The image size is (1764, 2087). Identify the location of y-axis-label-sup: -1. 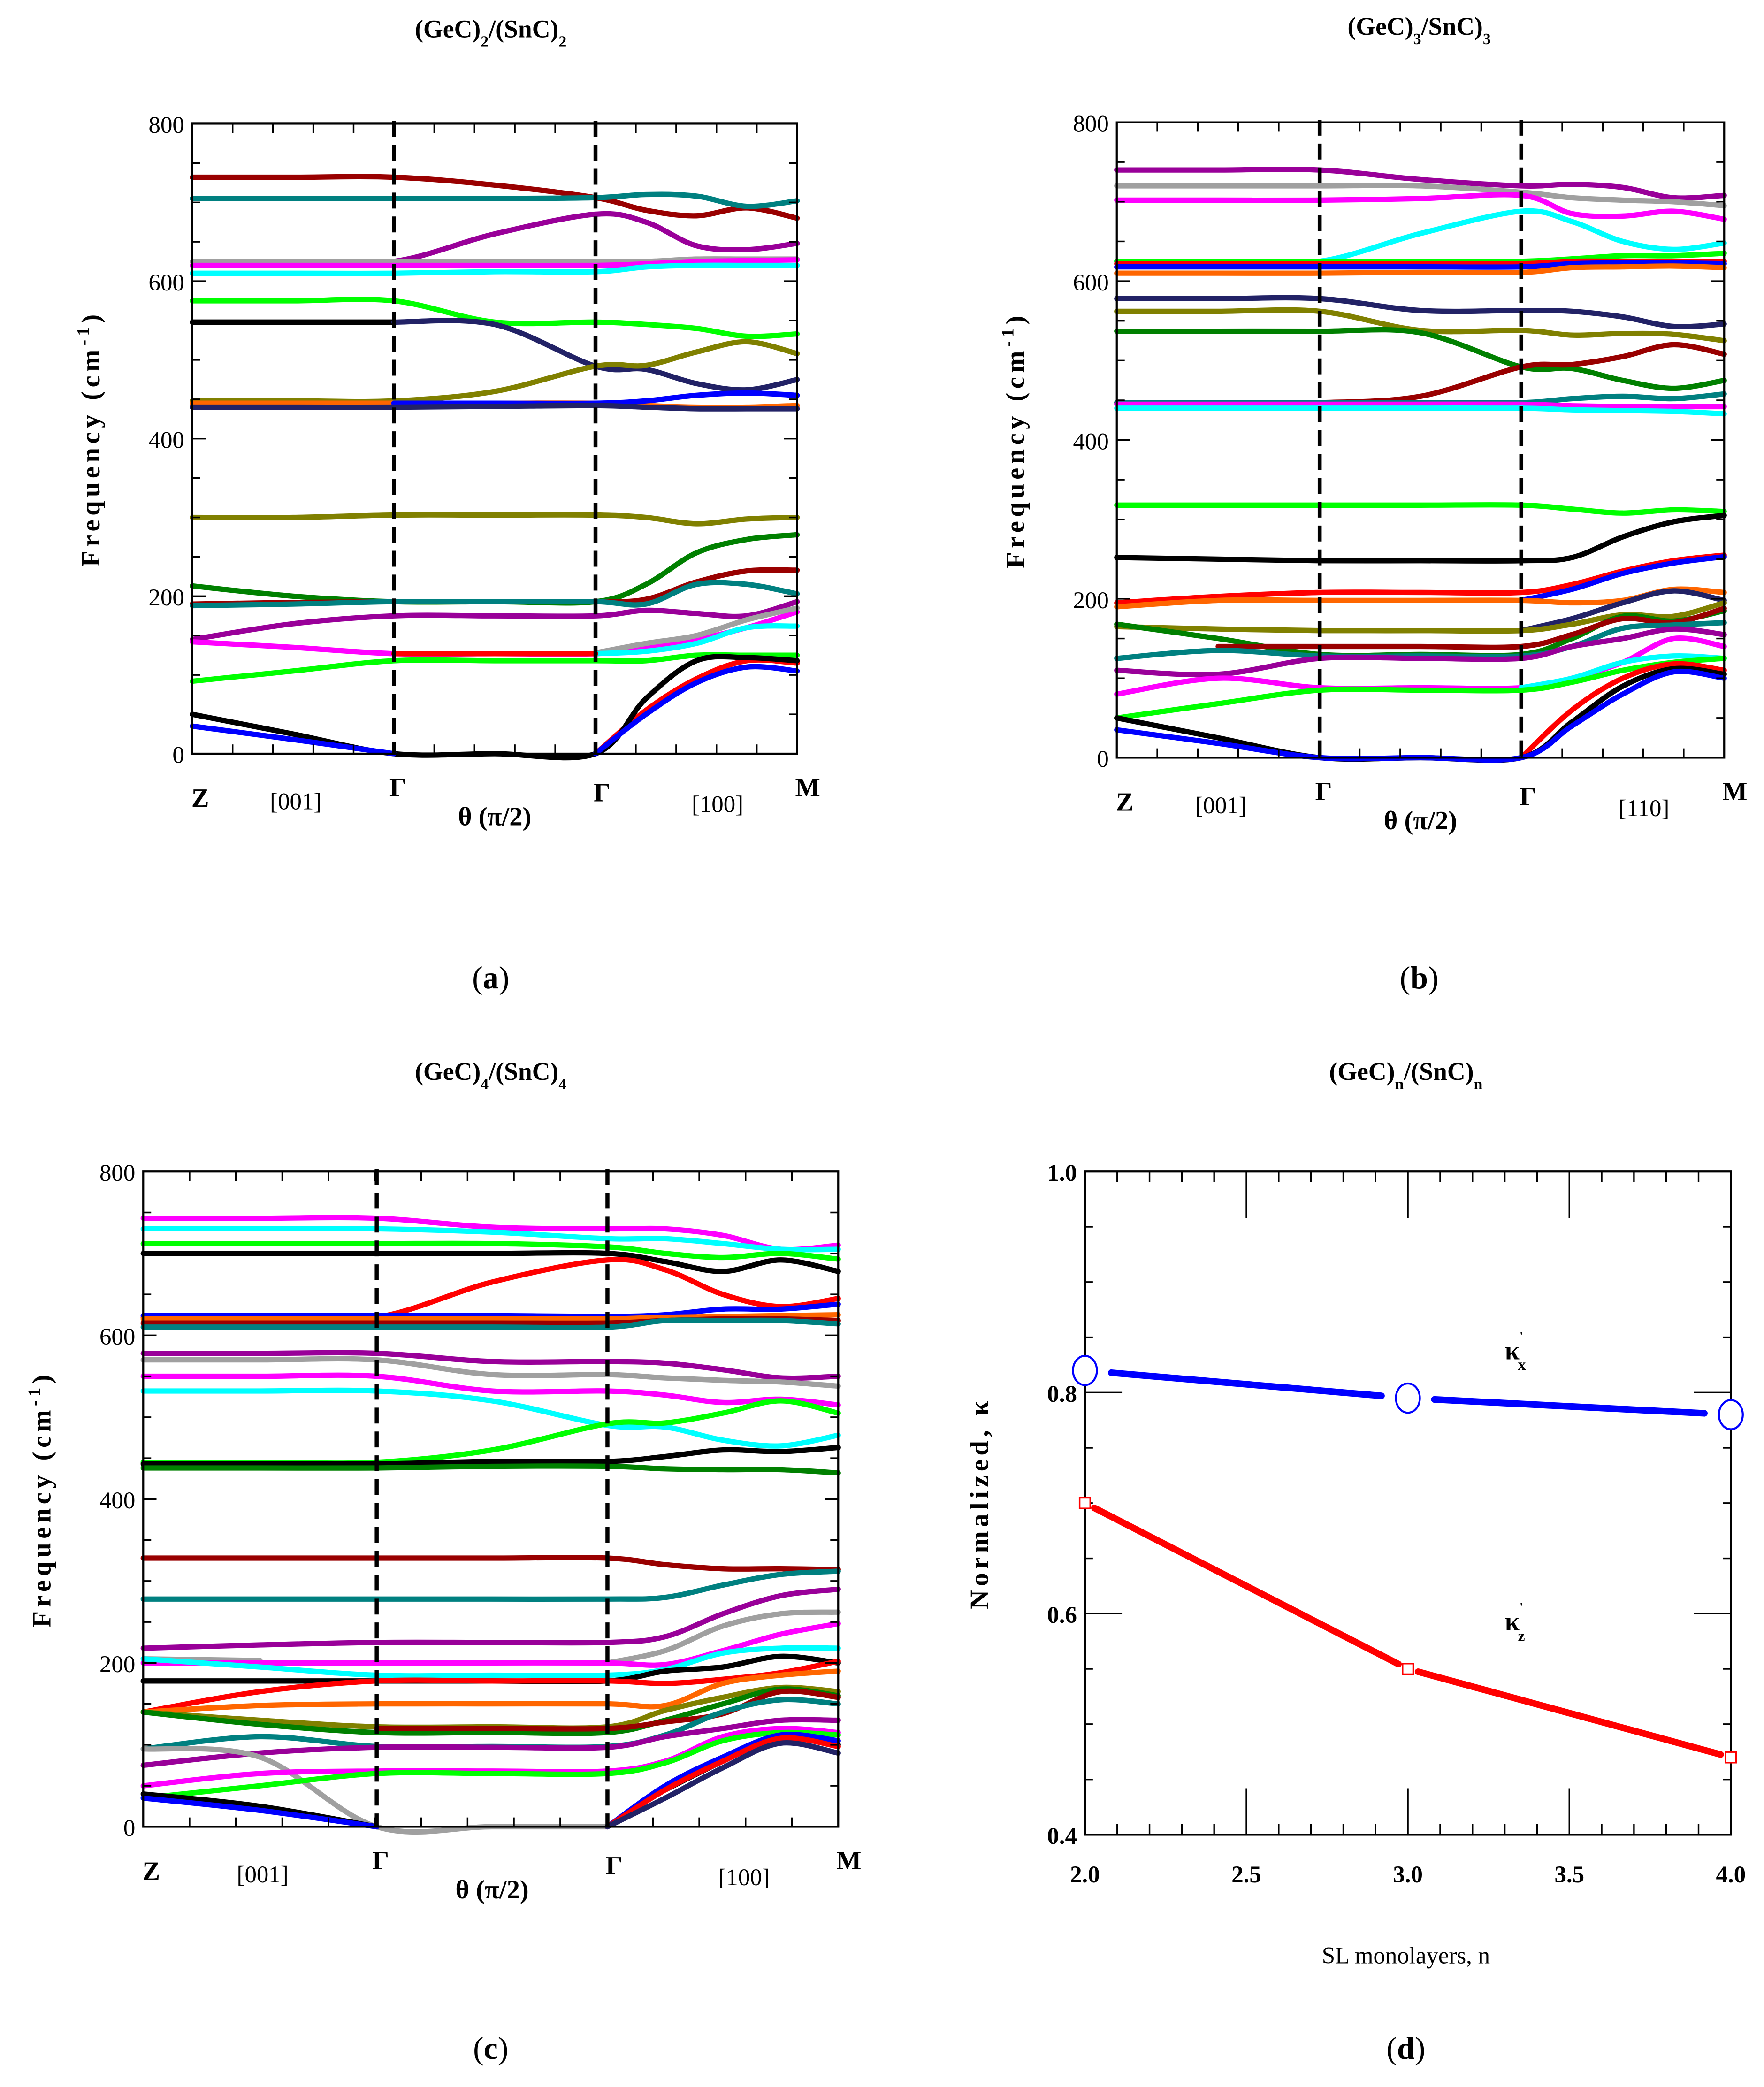
(34, 1395).